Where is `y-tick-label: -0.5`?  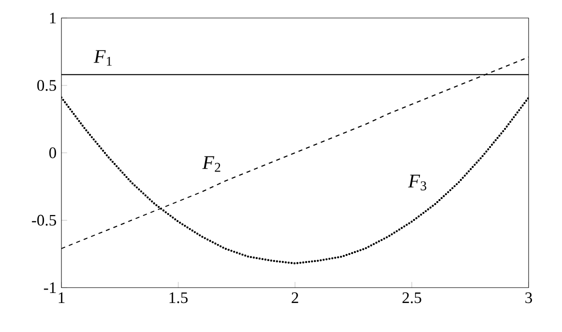
y-tick-label: -0.5 is located at coordinates (44, 220).